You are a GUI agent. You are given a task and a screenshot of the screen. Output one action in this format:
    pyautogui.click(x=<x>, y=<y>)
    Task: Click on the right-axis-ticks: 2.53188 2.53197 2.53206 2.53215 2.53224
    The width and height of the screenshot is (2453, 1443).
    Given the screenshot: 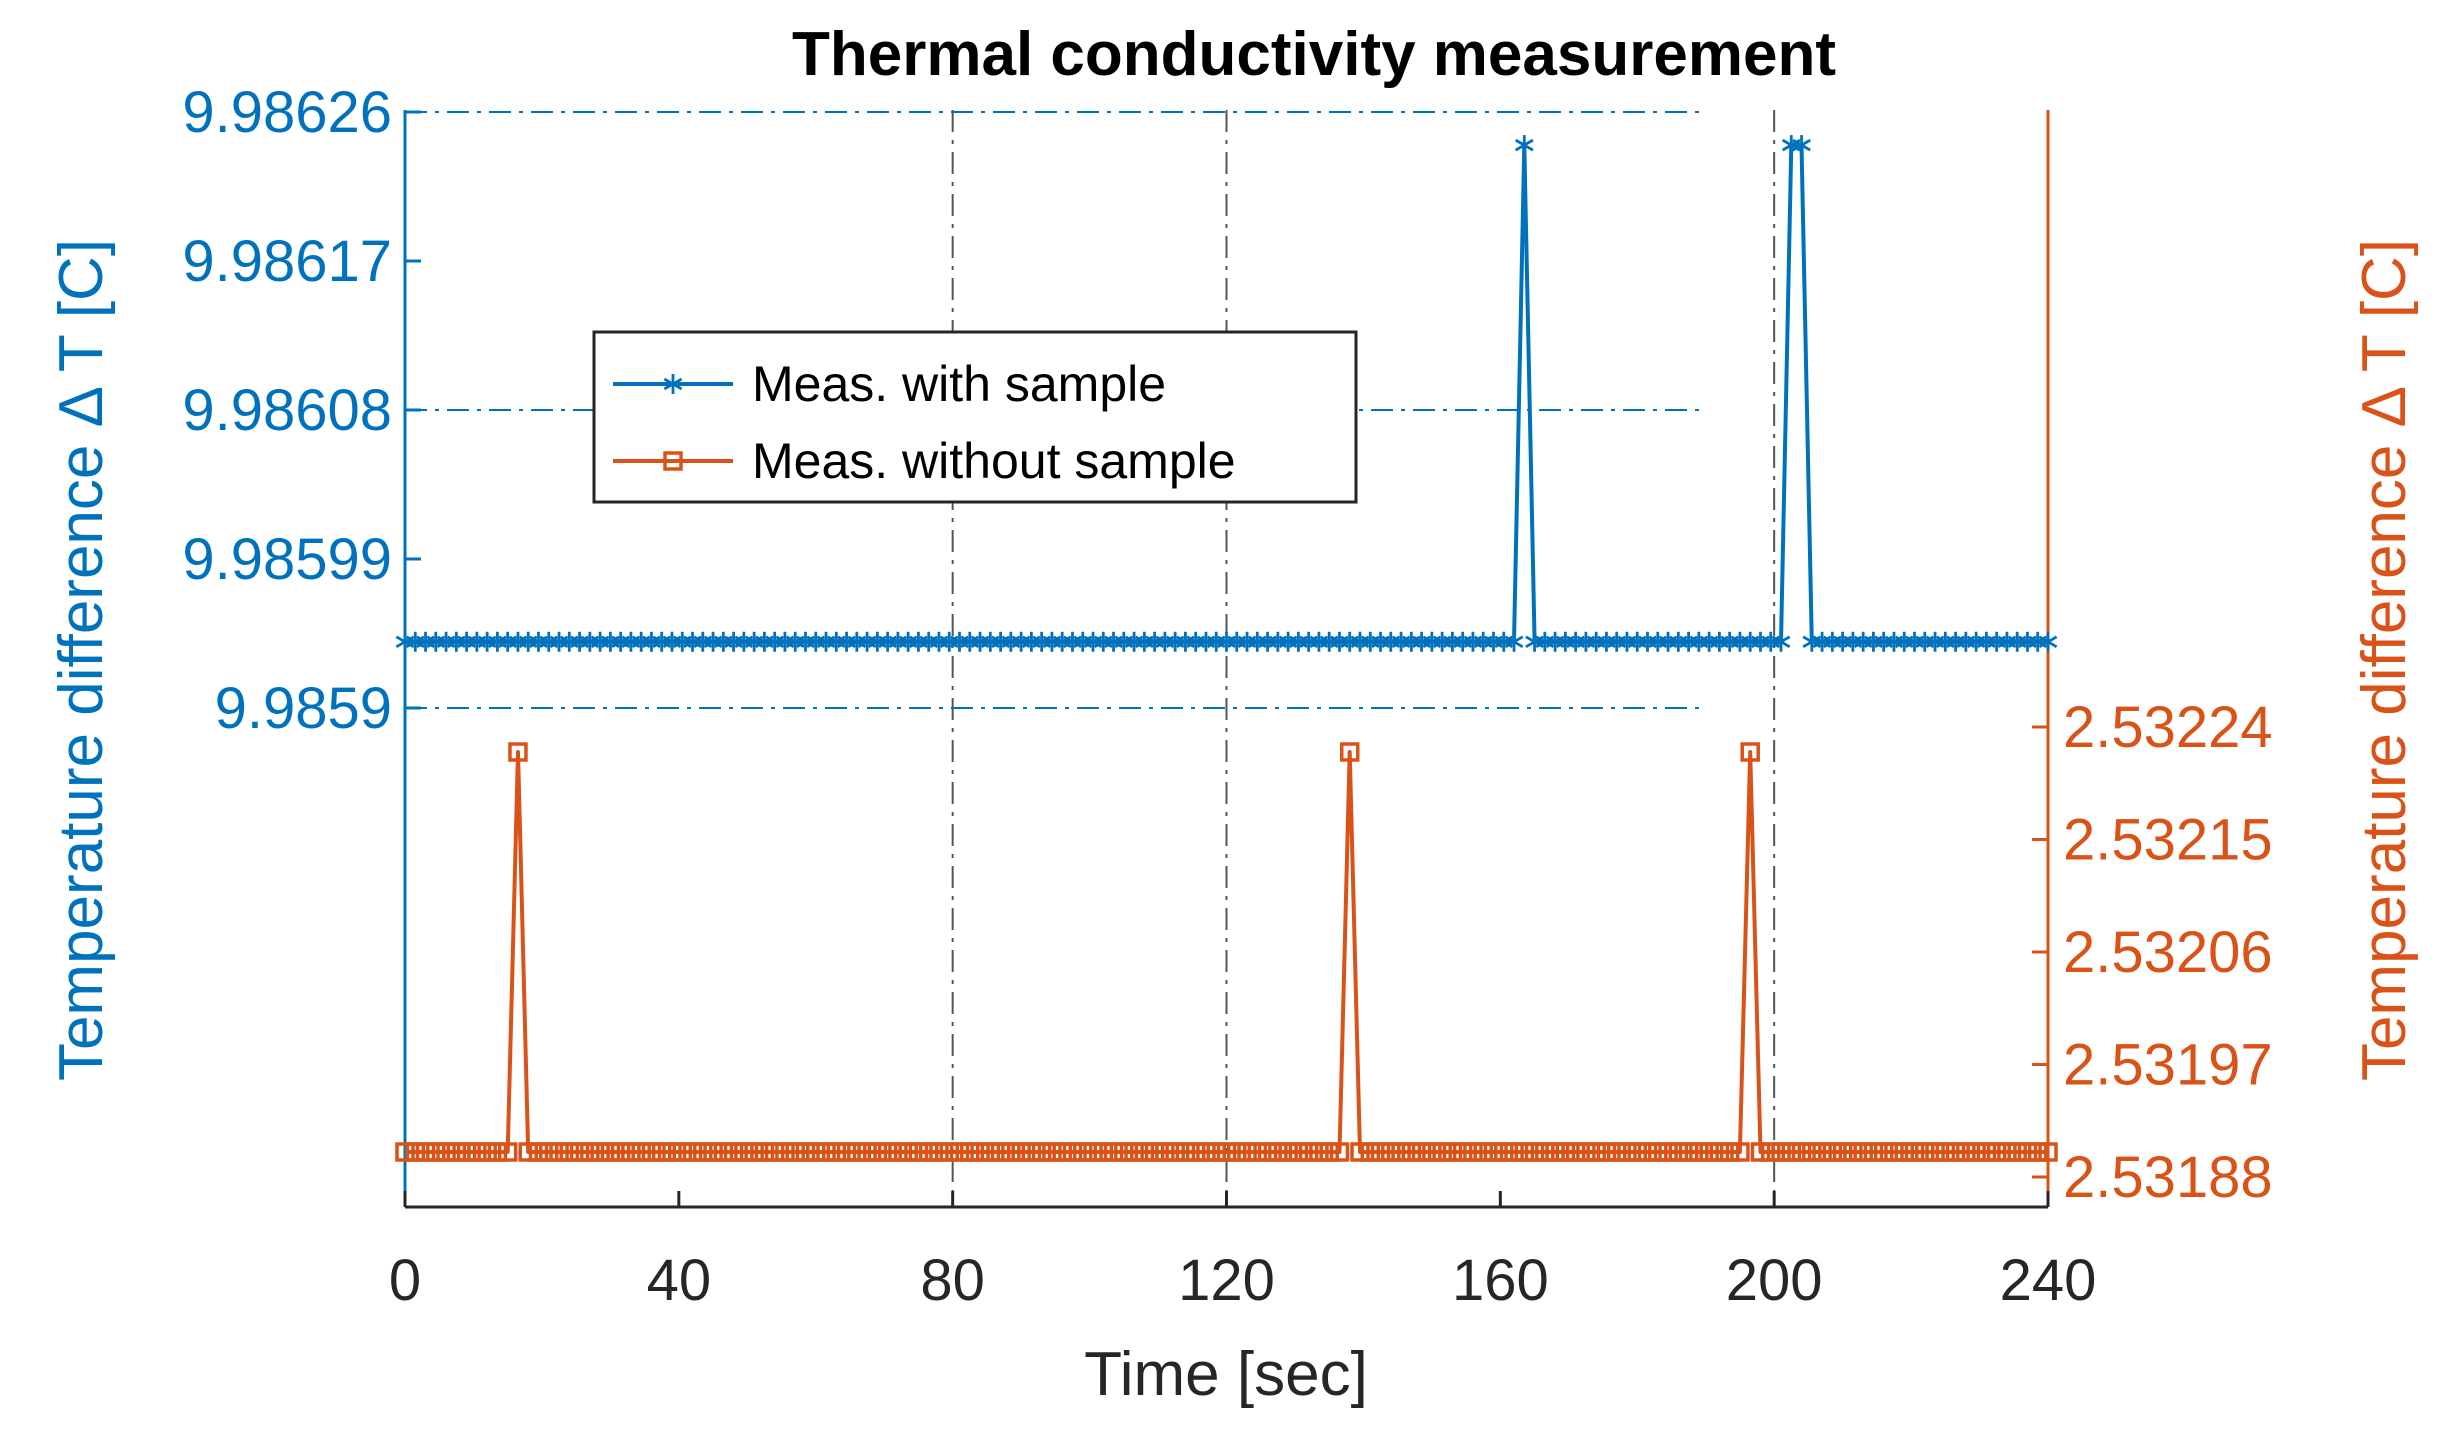 What is the action you would take?
    pyautogui.click(x=2152, y=952)
    